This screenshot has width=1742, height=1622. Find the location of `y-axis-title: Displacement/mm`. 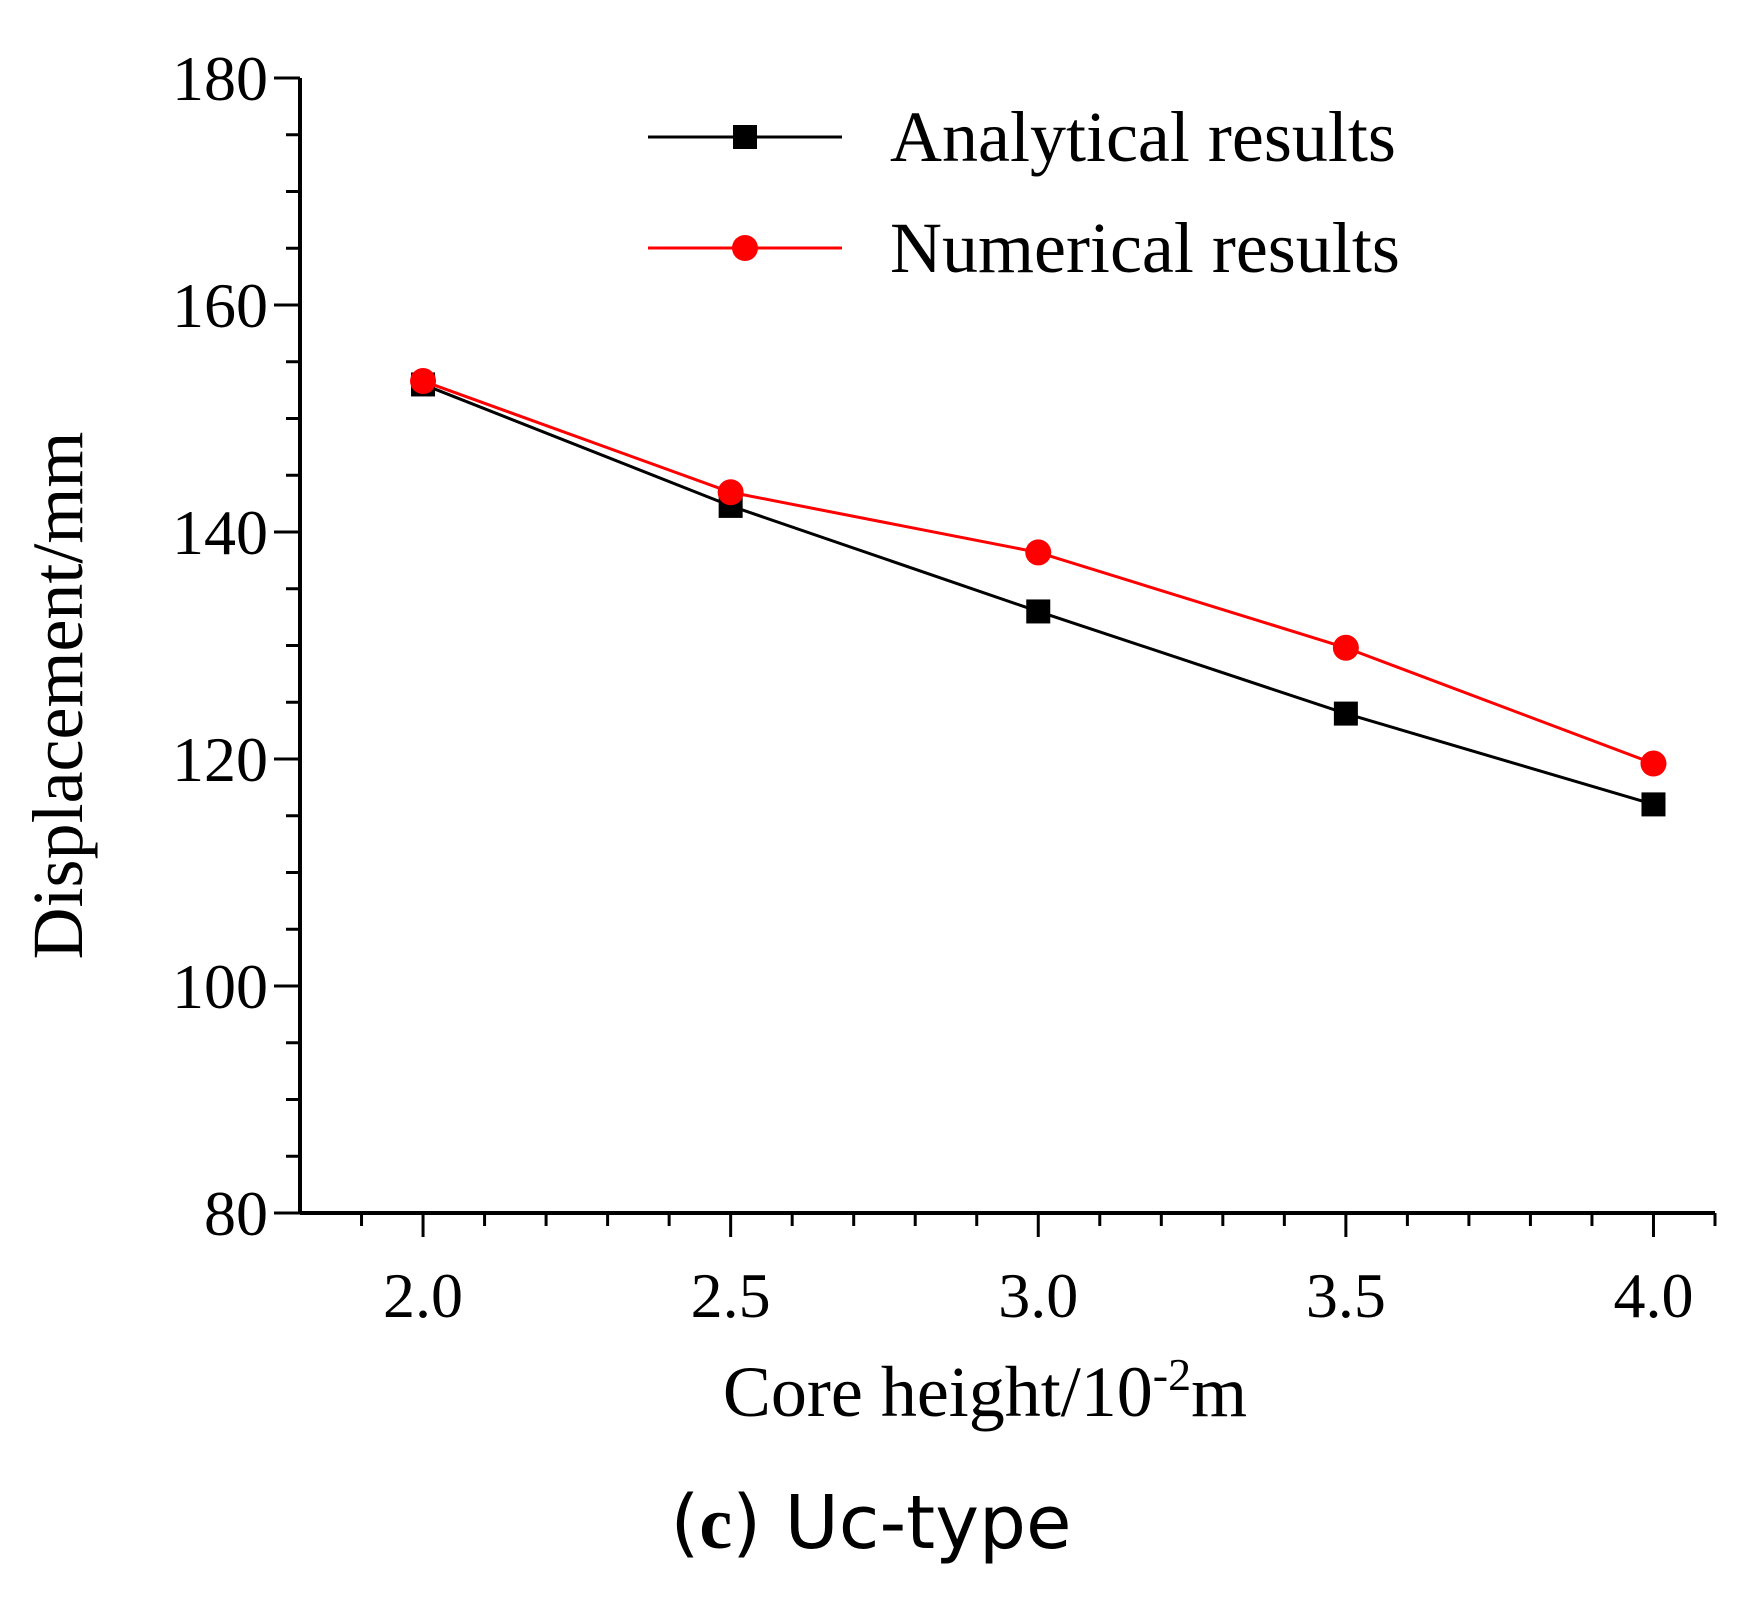

y-axis-title: Displacement/mm is located at coordinates (58, 696).